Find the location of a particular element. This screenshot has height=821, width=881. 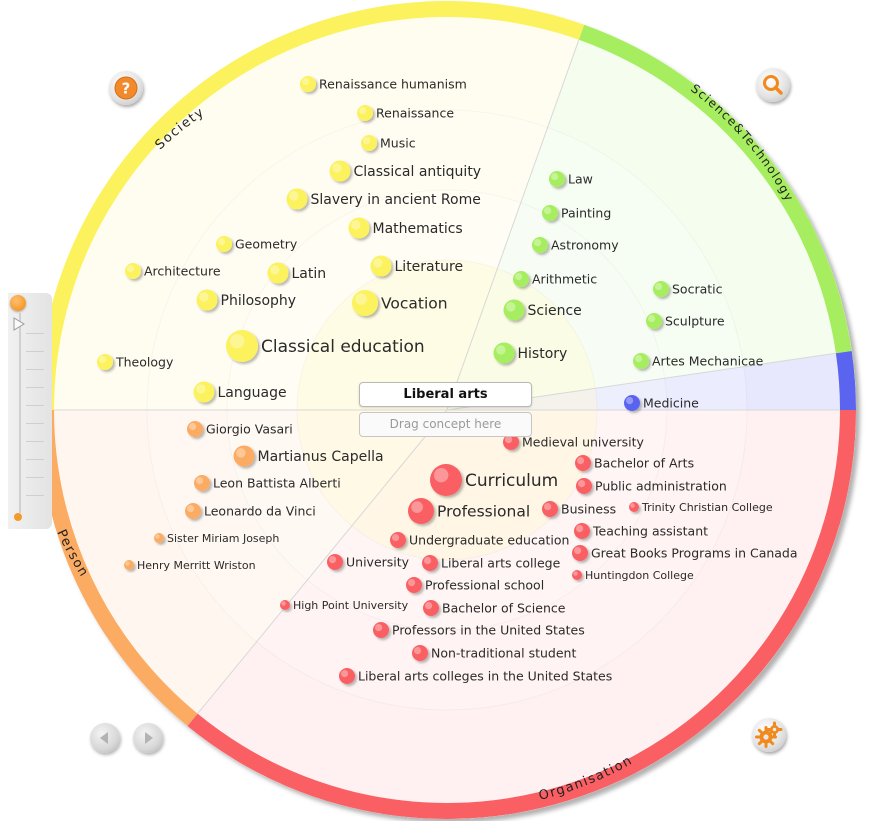

concept-node: Philosophy is located at coordinates (246, 300).